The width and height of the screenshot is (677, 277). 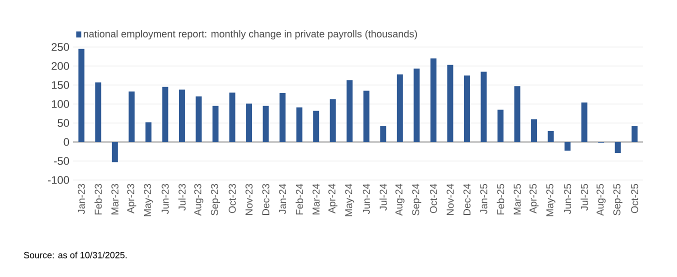 I want to click on x-tick-label: May-23, so click(x=148, y=200).